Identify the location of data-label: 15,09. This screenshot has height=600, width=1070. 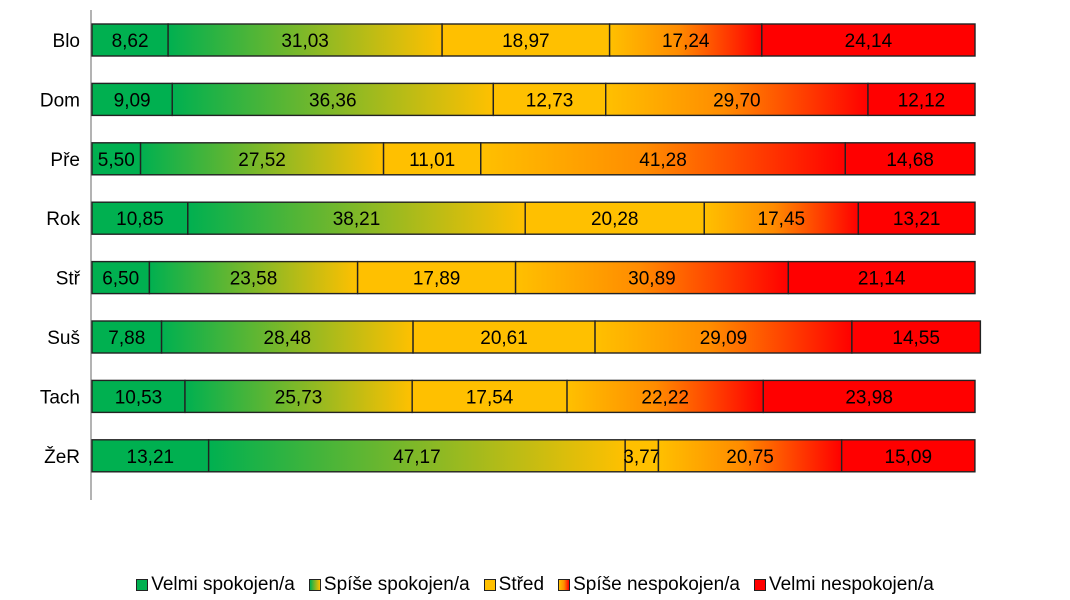
(909, 457).